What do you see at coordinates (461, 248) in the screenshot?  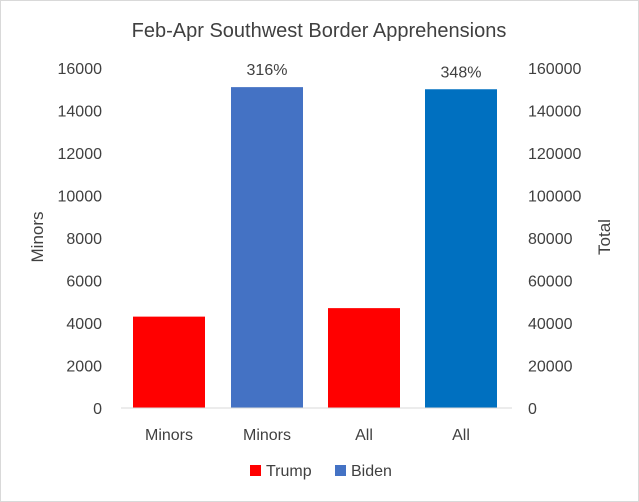 I see `bar-biden-all` at bounding box center [461, 248].